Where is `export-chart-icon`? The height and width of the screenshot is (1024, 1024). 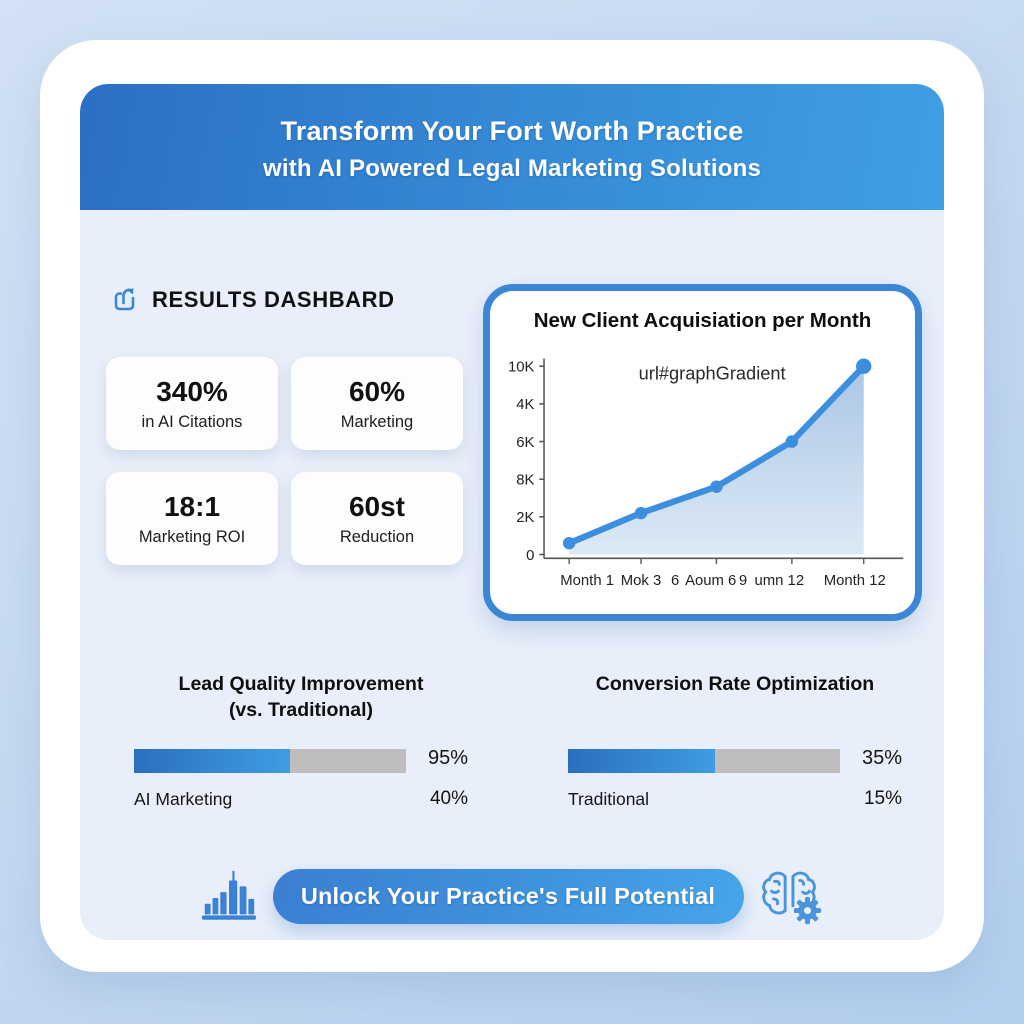 export-chart-icon is located at coordinates (125, 299).